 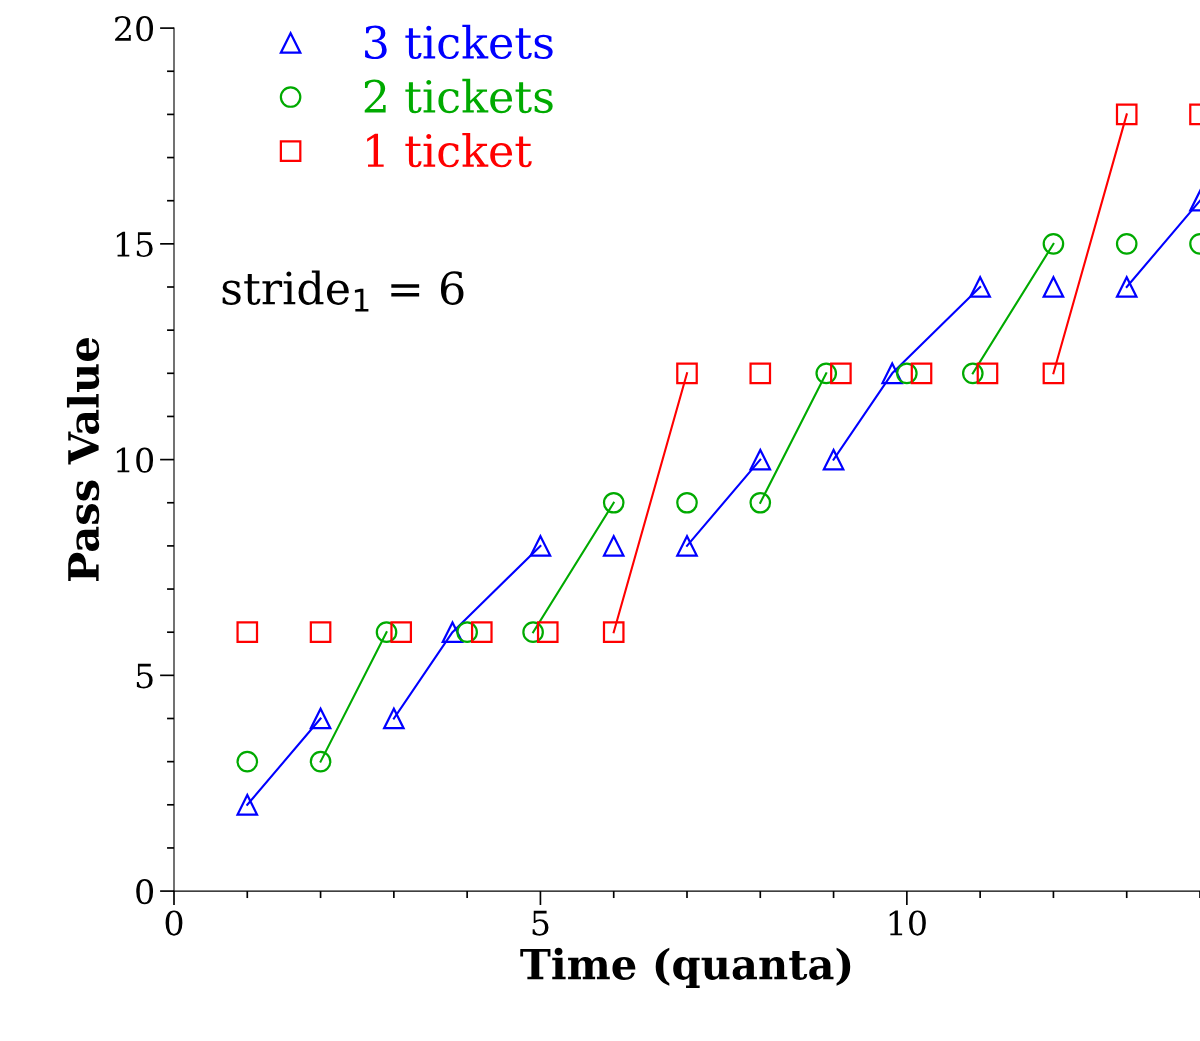 What do you see at coordinates (907, 923) in the screenshot?
I see `x-tick-label: 10` at bounding box center [907, 923].